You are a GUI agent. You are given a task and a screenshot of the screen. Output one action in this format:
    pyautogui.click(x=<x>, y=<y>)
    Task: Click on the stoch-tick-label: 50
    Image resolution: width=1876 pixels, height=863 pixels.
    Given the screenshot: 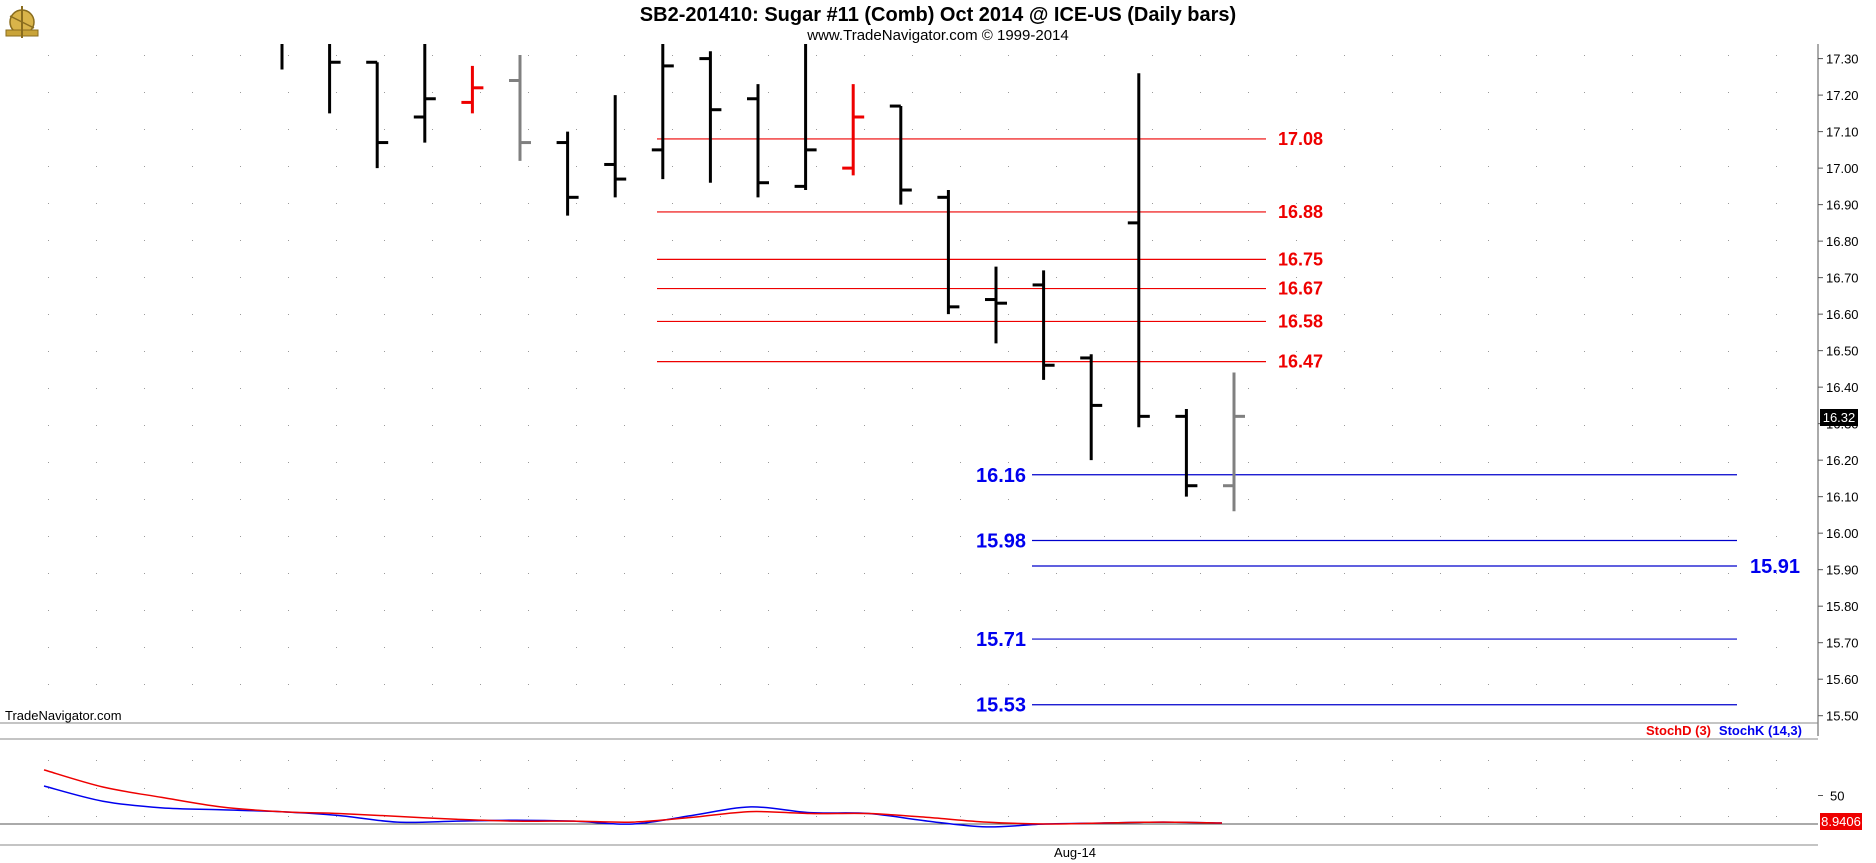 What is the action you would take?
    pyautogui.click(x=1837, y=796)
    